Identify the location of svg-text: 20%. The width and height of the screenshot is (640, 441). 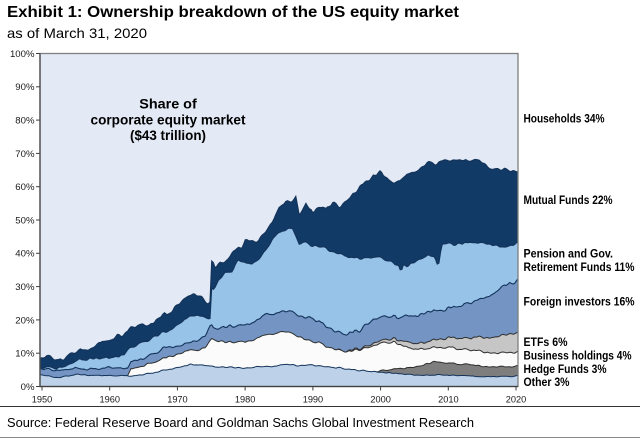
(25, 320).